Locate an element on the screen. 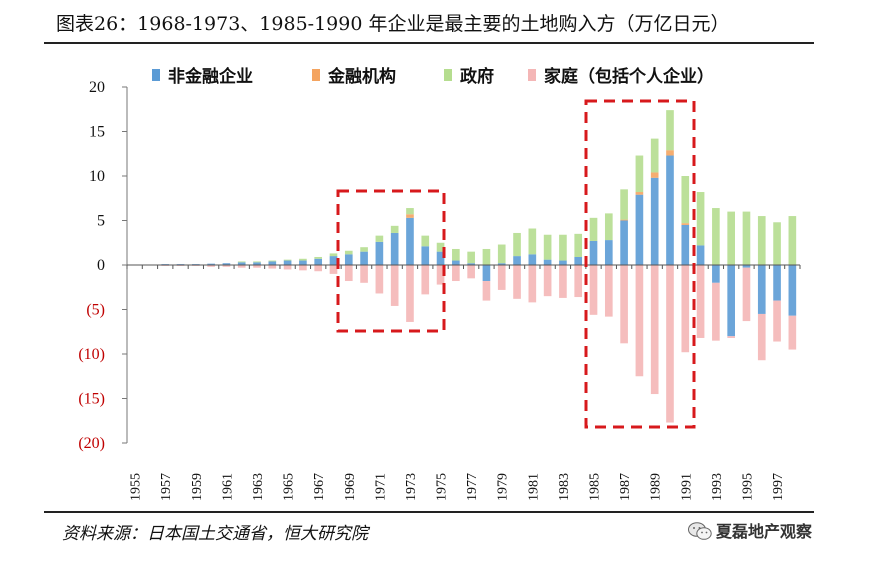  bar-government-1976 is located at coordinates (456, 254).